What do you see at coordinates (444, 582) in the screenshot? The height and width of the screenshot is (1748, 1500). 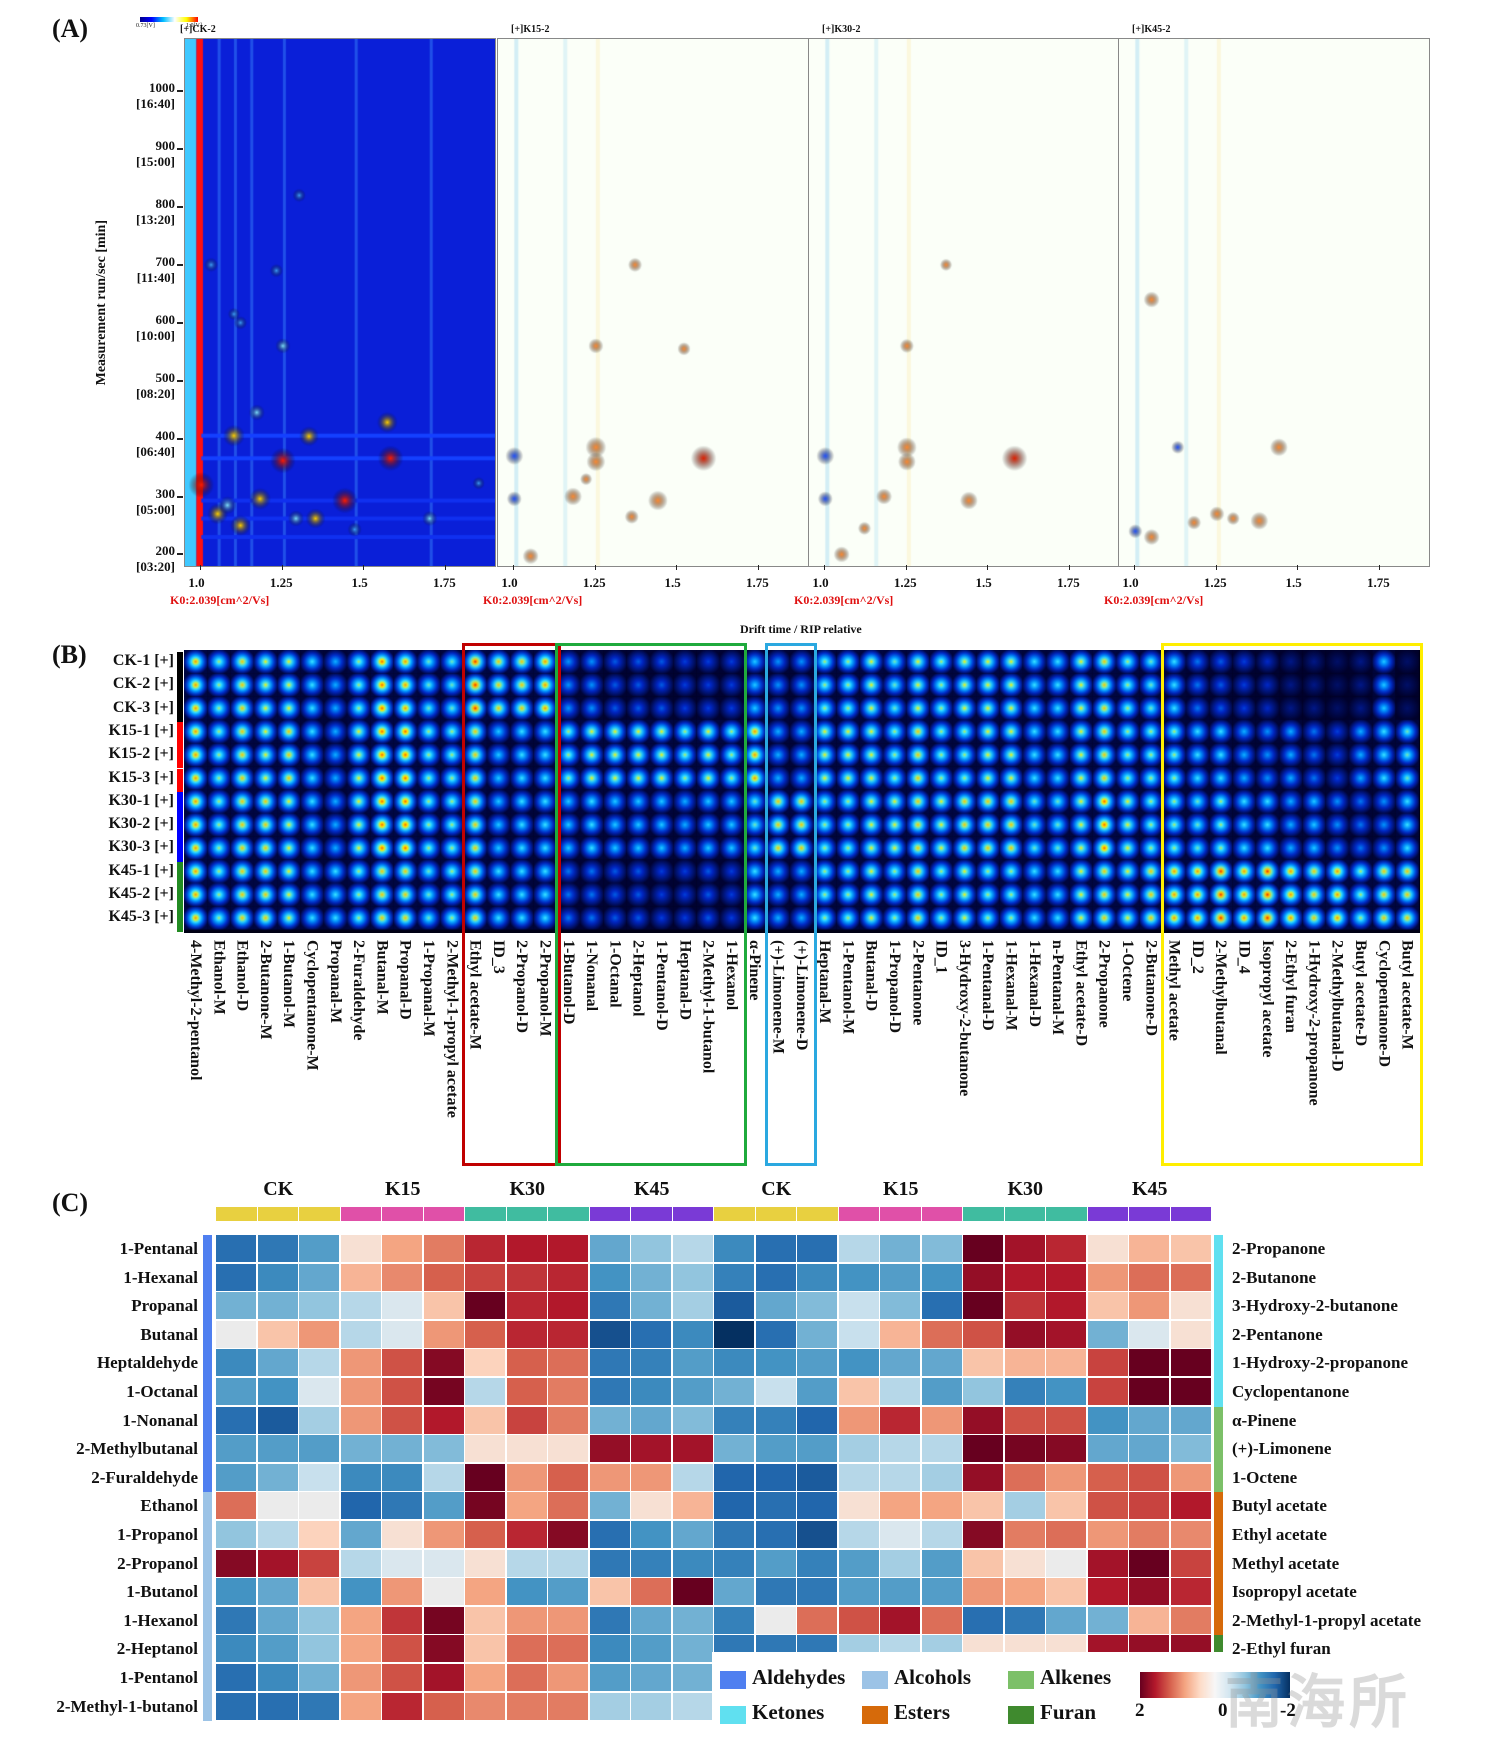 I see `x-tick-label: 1.75` at bounding box center [444, 582].